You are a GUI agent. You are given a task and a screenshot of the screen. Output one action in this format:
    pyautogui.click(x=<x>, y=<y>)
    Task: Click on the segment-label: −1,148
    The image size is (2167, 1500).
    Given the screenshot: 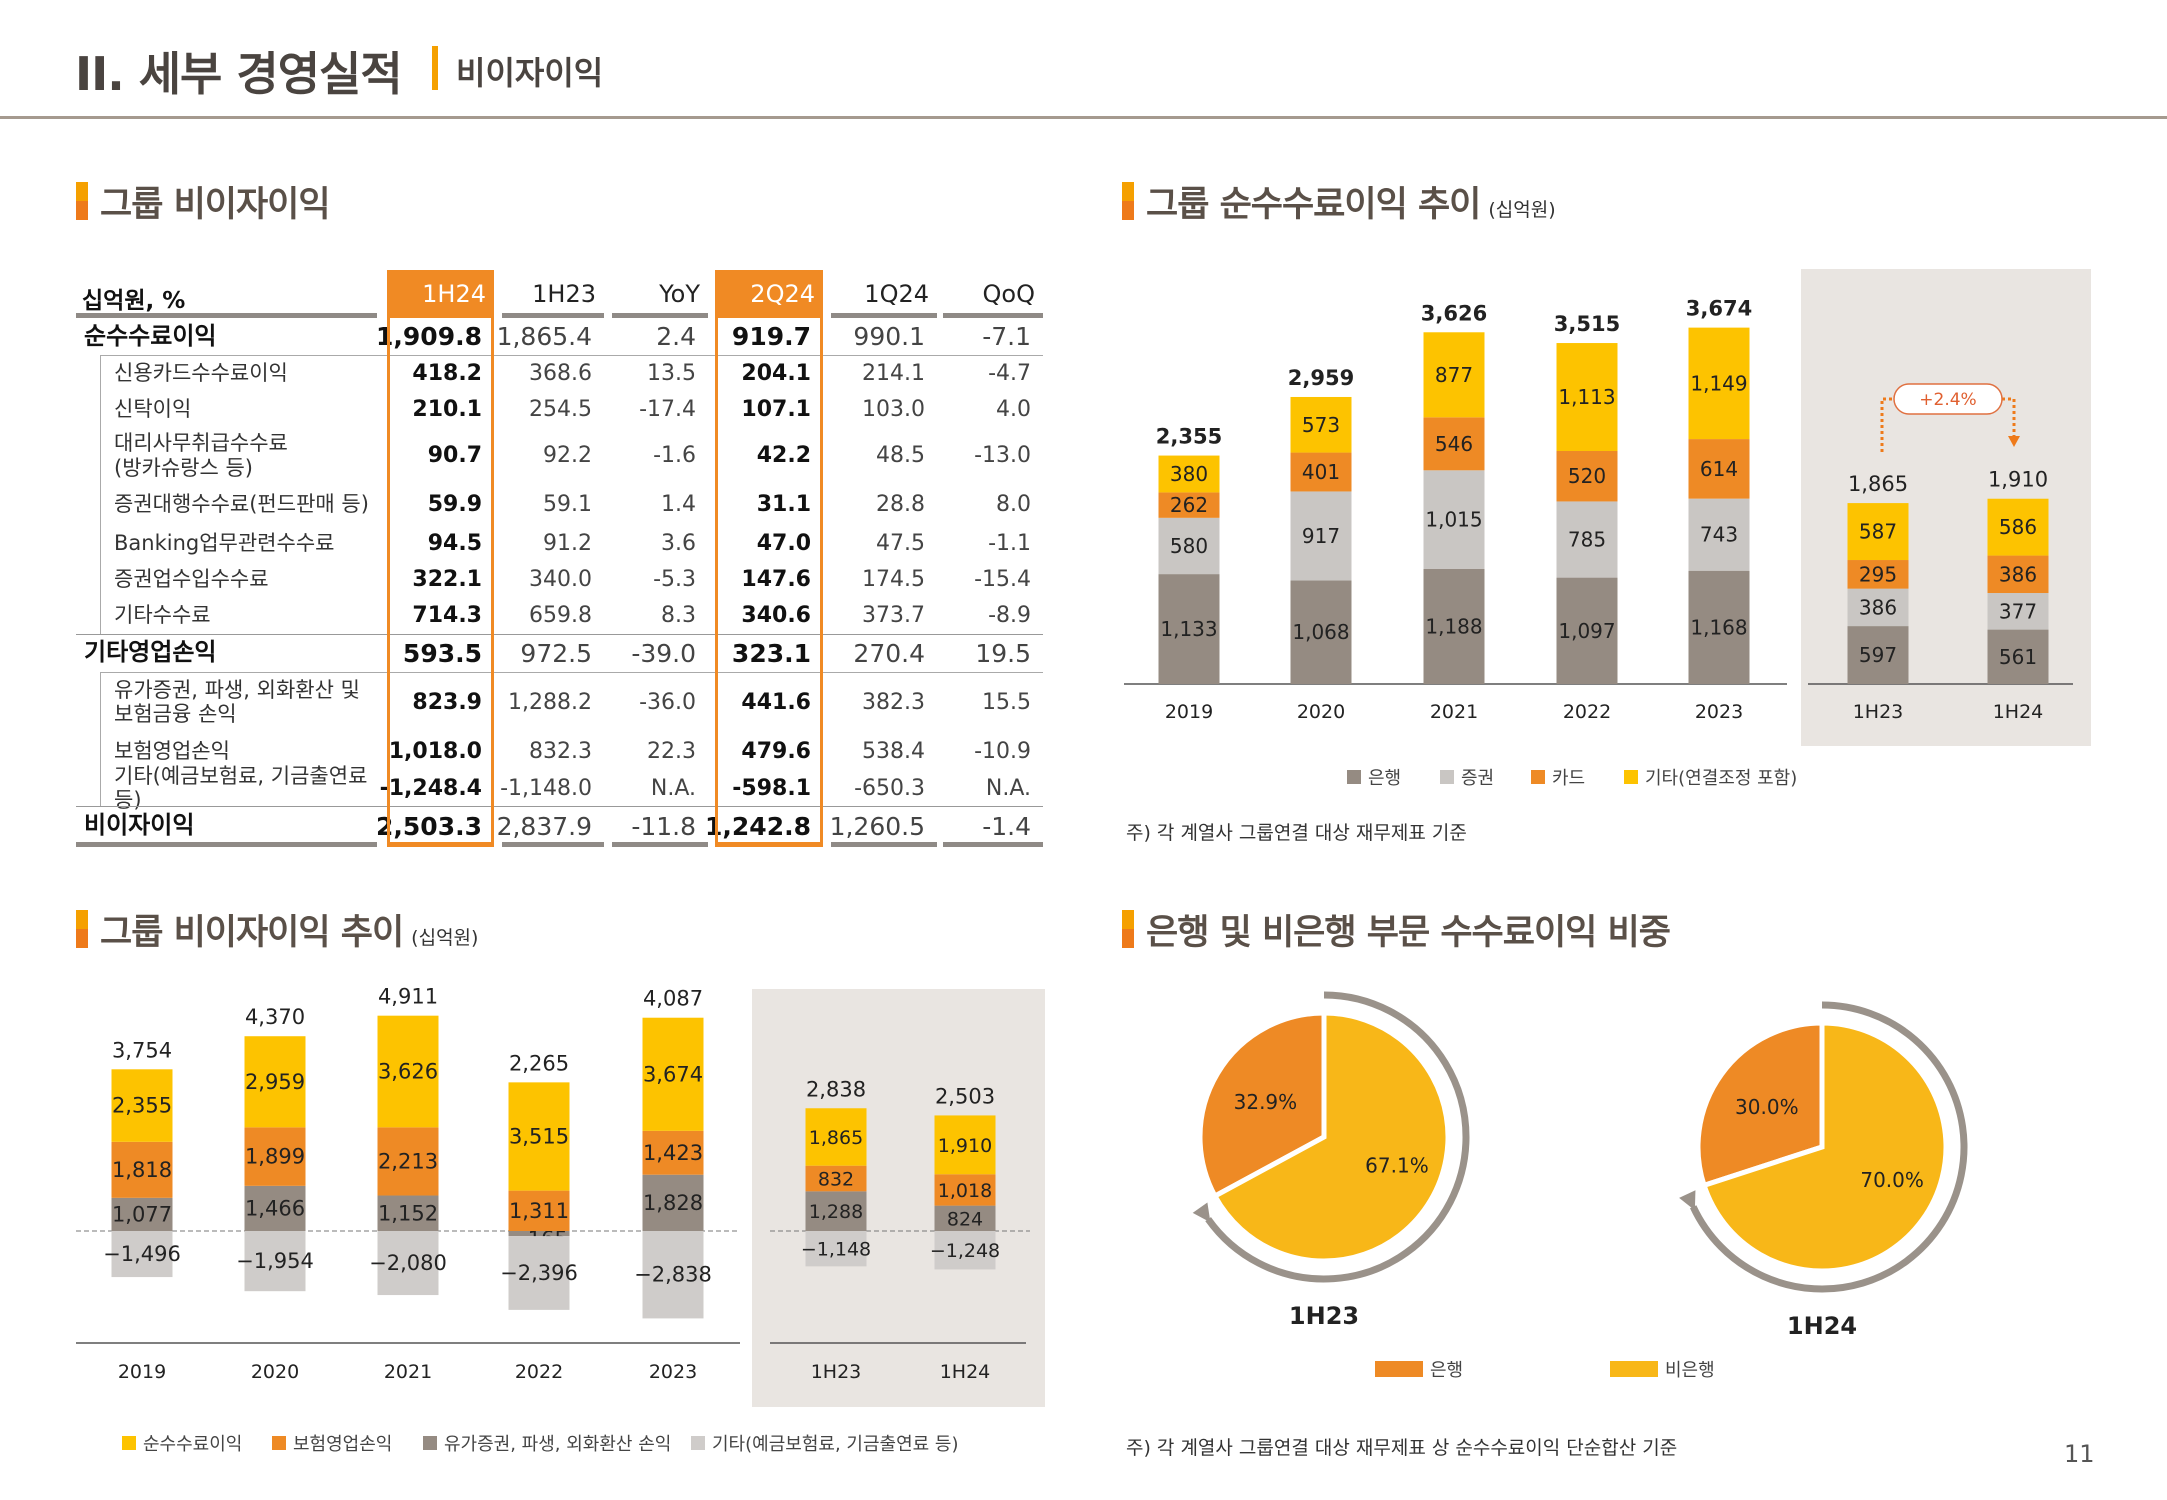 What is the action you would take?
    pyautogui.click(x=836, y=1250)
    